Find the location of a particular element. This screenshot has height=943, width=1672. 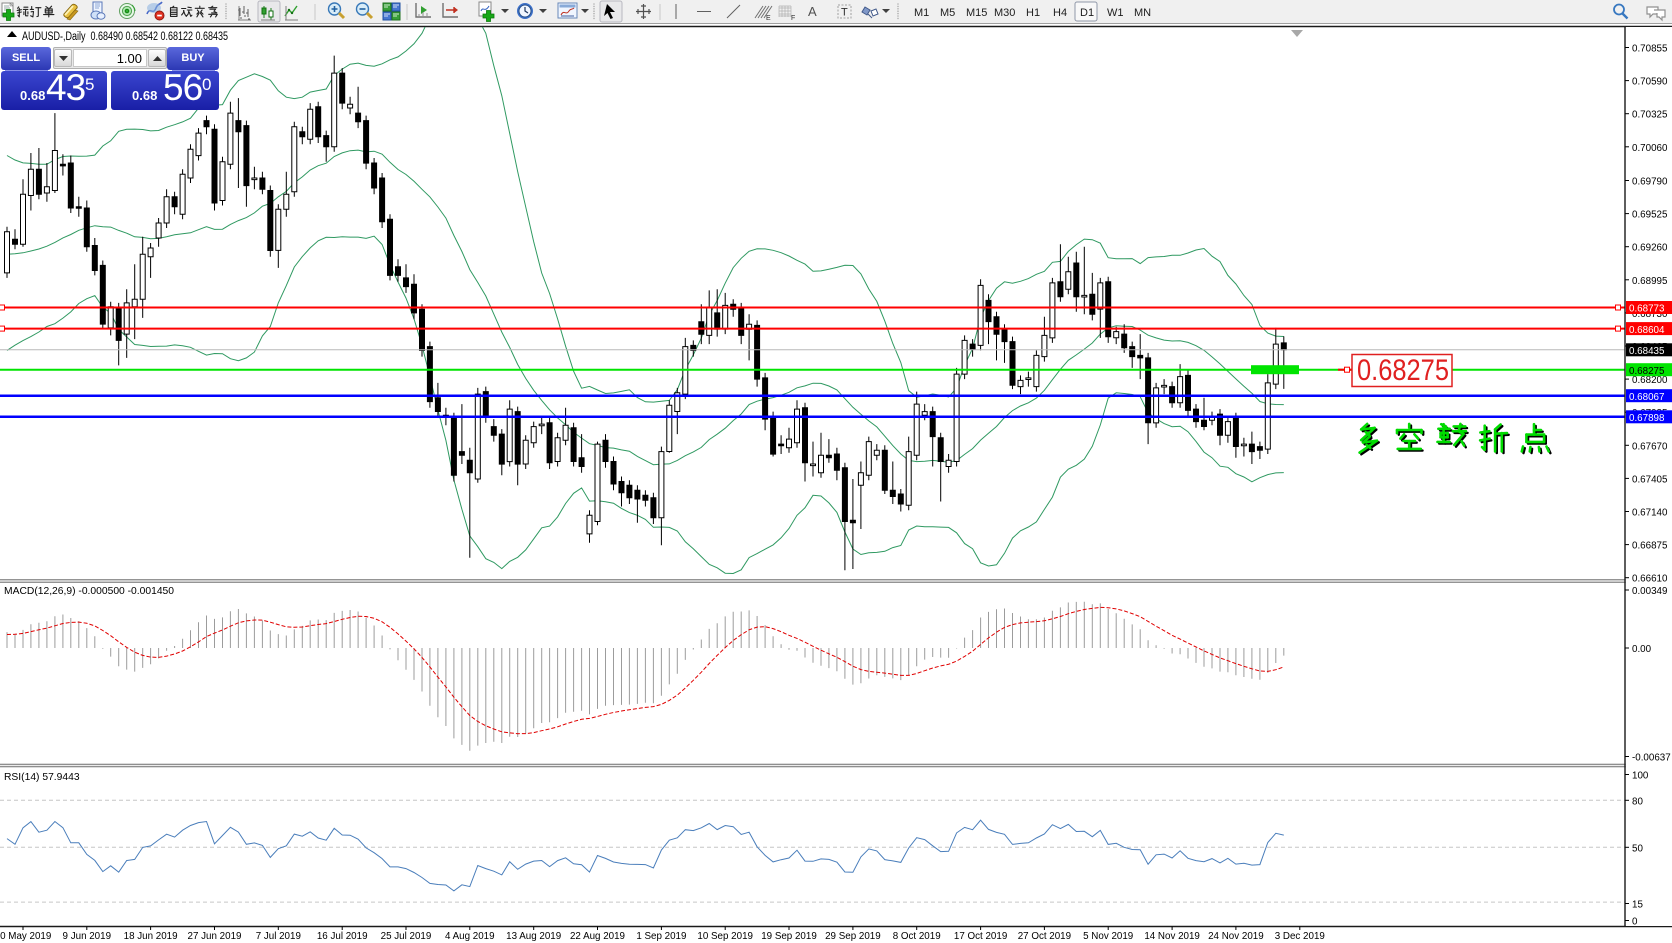

svg-text: 0.68435 is located at coordinates (1647, 351).